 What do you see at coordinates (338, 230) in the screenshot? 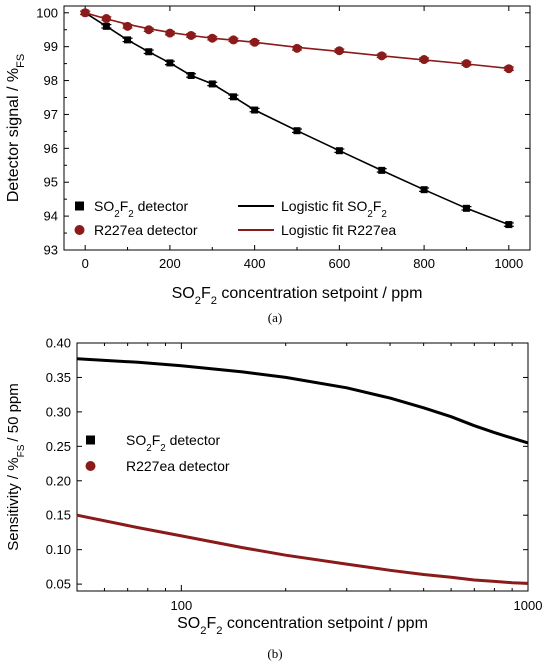
I see `legend-label-r227ea-fit: Logistic fit R227ea` at bounding box center [338, 230].